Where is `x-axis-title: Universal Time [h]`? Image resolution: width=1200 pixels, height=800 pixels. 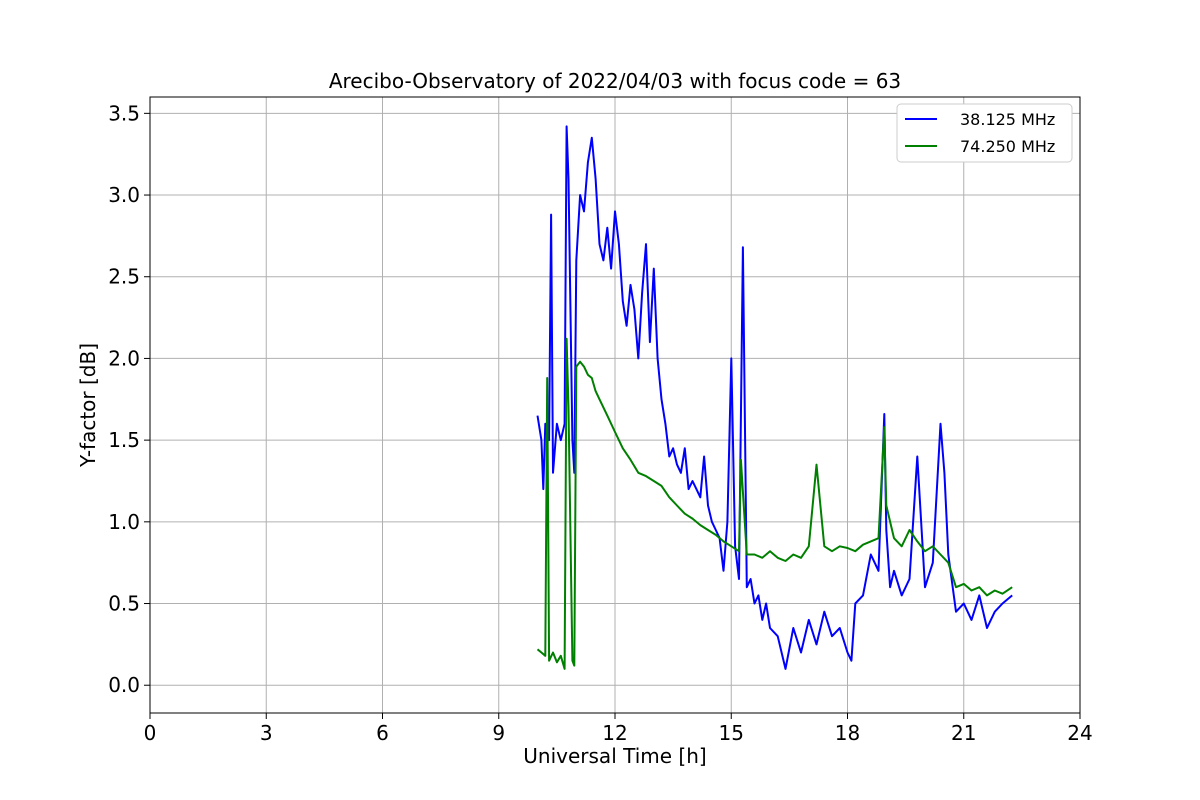
x-axis-title: Universal Time [h] is located at coordinates (614, 756).